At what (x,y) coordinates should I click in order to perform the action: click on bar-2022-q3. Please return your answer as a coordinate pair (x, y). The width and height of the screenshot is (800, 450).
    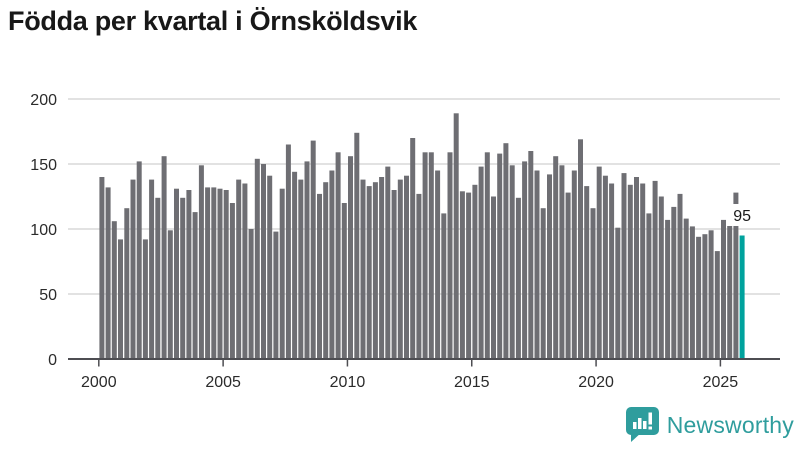
    Looking at the image, I should click on (661, 277).